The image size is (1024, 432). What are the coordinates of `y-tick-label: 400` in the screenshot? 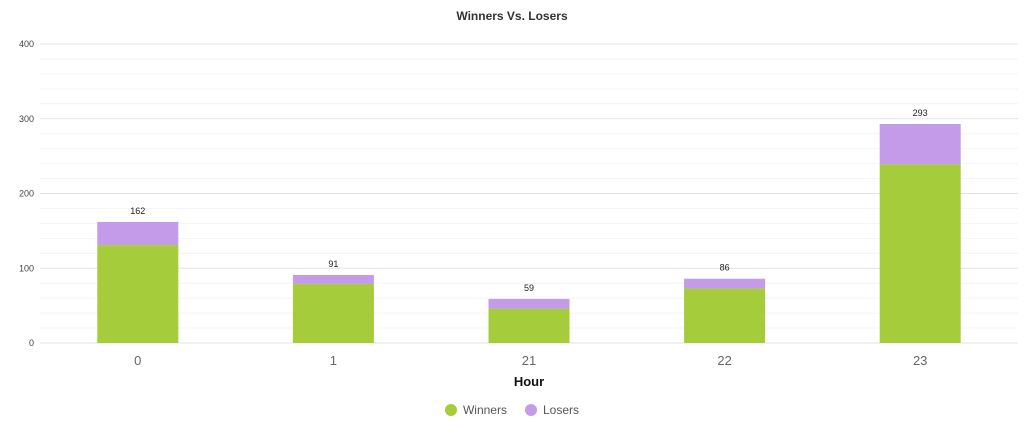 It's located at (26, 44).